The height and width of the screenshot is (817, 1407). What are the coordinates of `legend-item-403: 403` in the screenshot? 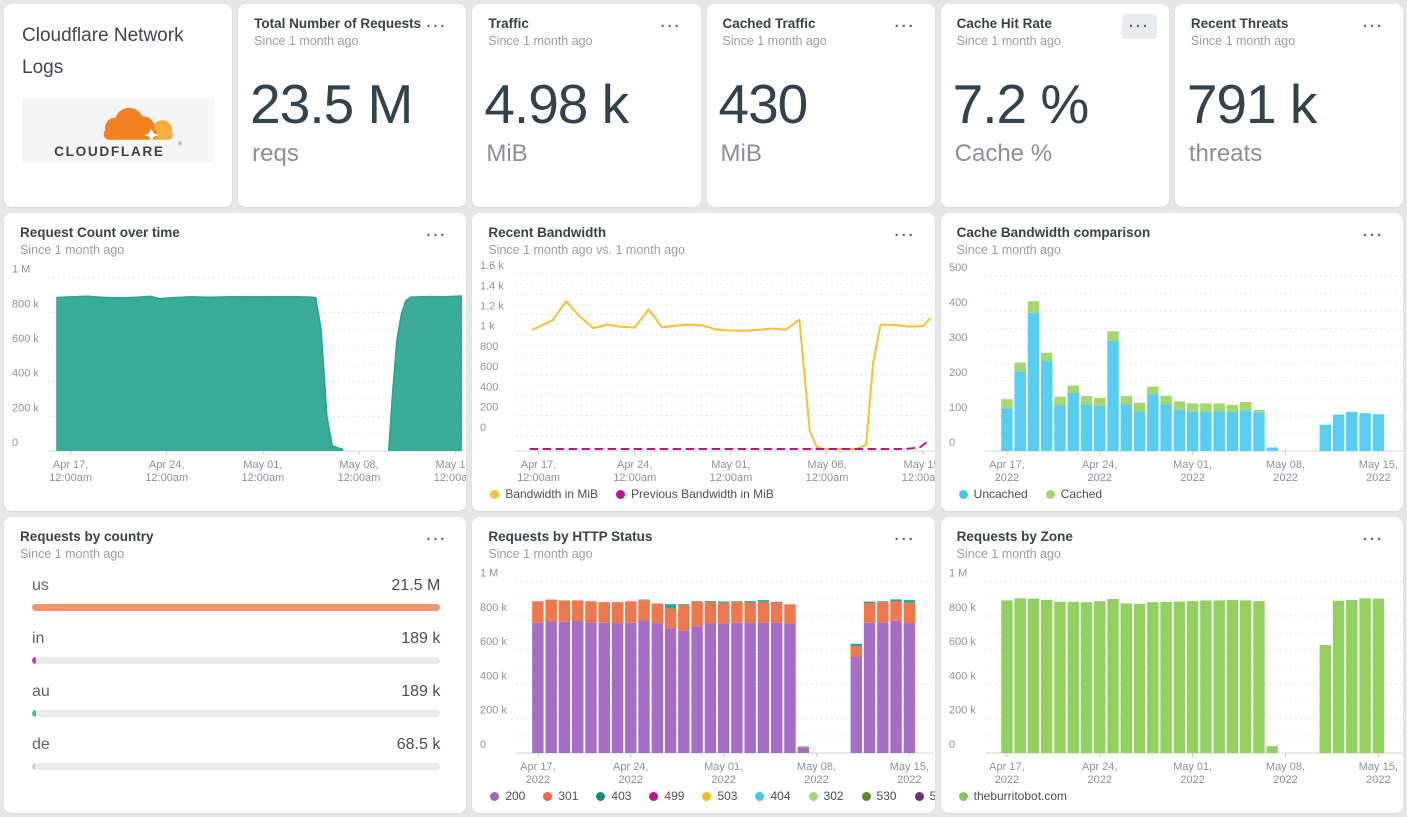 It's located at (613, 796).